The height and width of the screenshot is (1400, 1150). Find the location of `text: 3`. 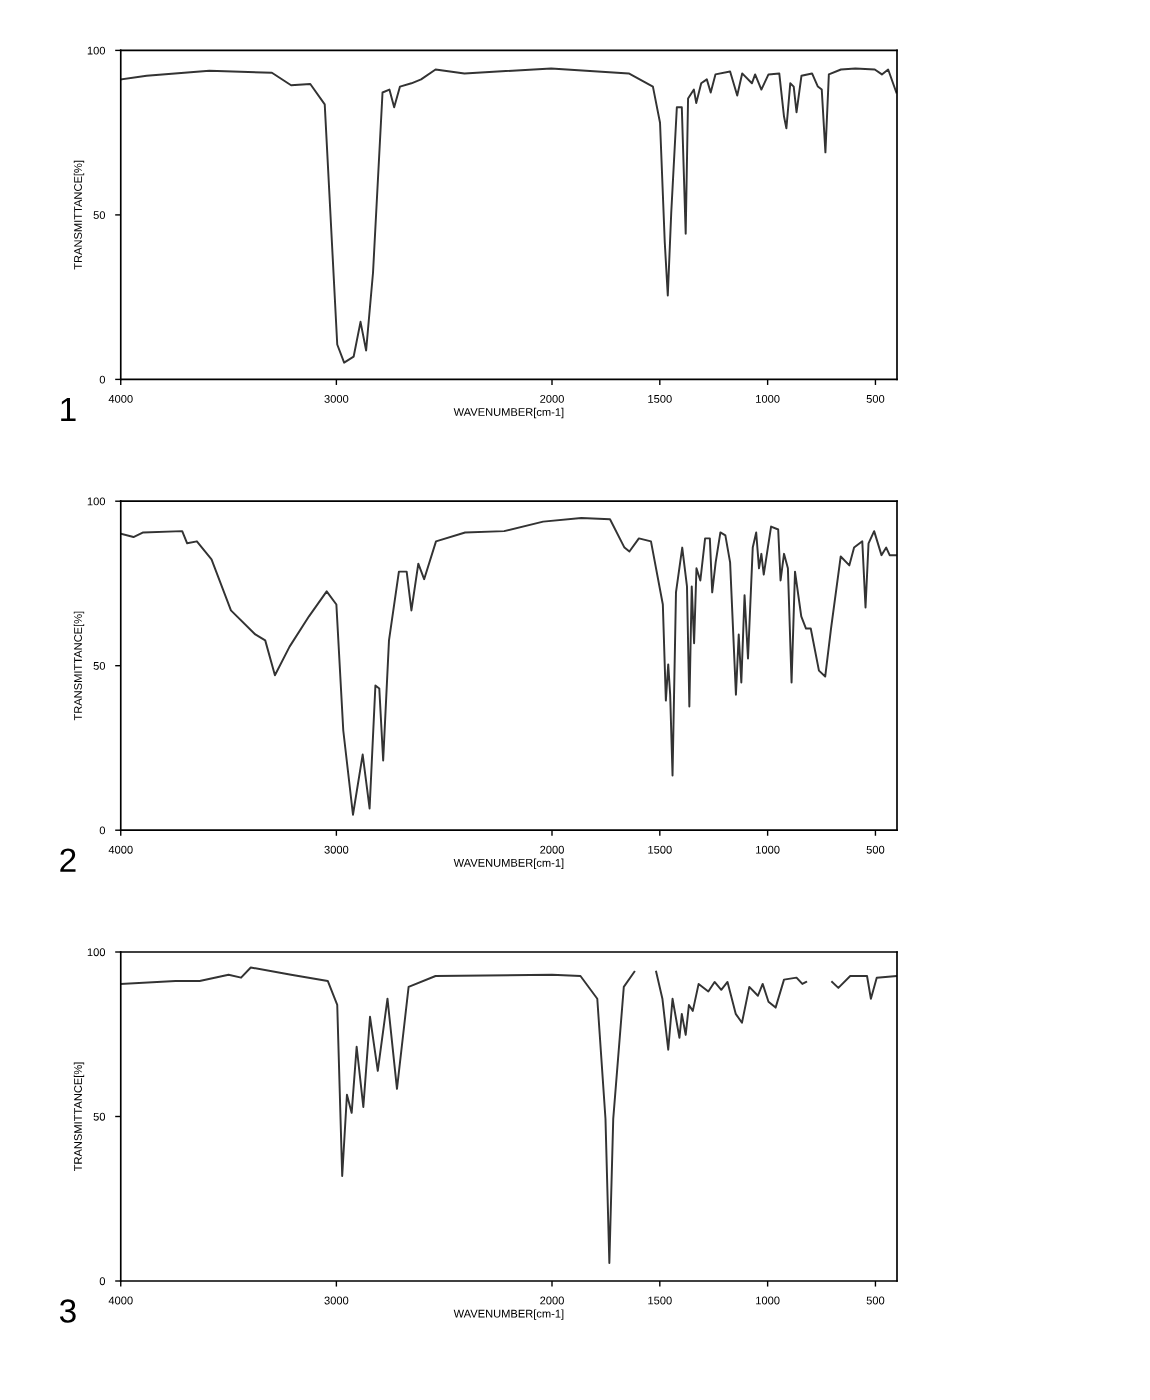

text: 3 is located at coordinates (67, 1311).